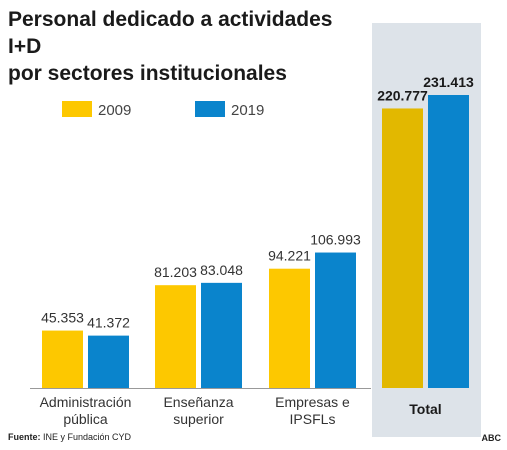 The image size is (507, 450). What do you see at coordinates (402, 95) in the screenshot?
I see `data-label-2009-3: 220.777` at bounding box center [402, 95].